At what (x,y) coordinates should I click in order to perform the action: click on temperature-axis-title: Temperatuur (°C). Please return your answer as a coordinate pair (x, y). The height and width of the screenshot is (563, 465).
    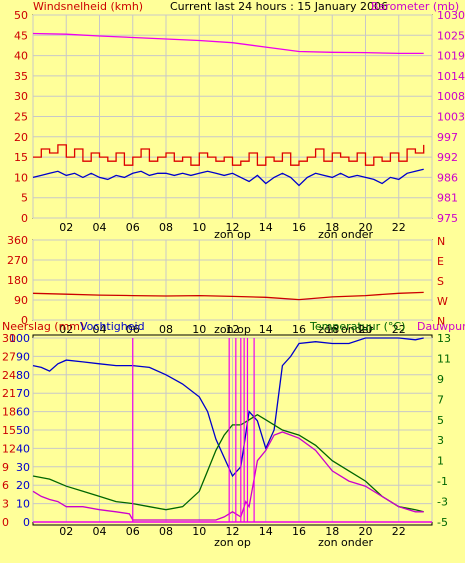
    Looking at the image, I should click on (357, 326).